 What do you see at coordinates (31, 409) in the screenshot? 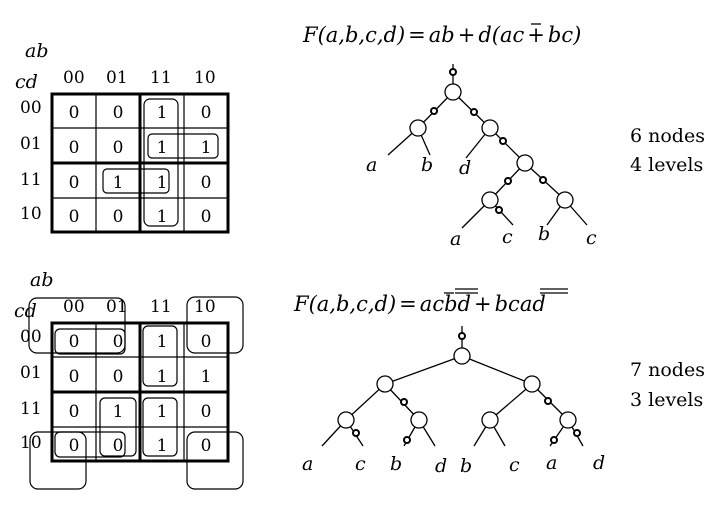
I see `kmap-bottom-row-label: 11` at bounding box center [31, 409].